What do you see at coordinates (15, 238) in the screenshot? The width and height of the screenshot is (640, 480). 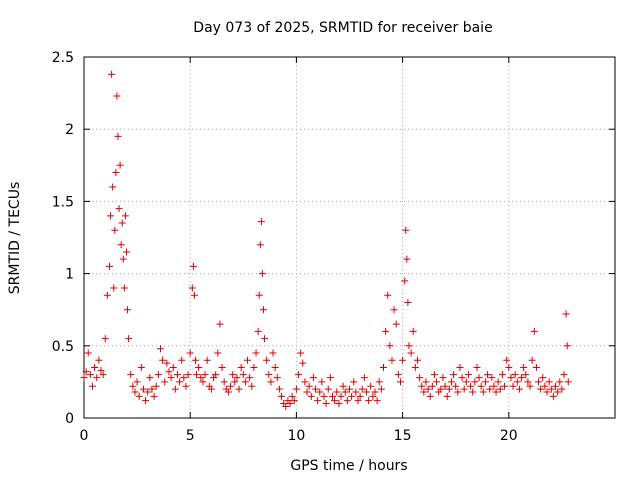 I see `y-axis-label: SRMTID / TECUs` at bounding box center [15, 238].